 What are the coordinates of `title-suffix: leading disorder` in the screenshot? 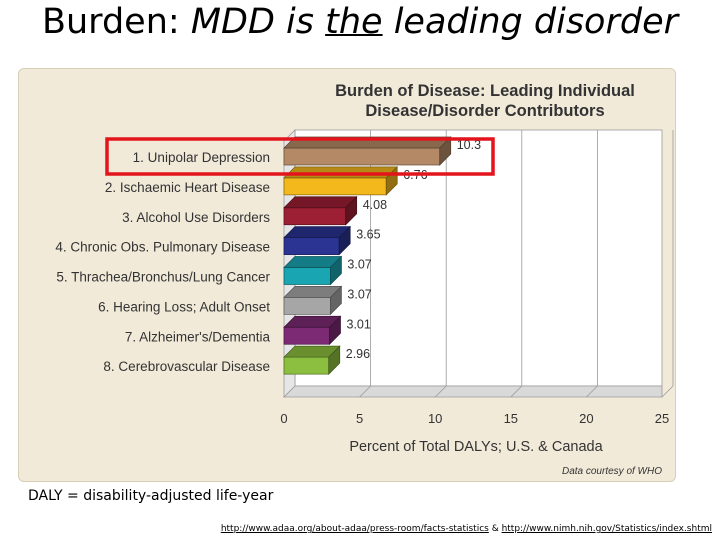 It's located at (530, 22).